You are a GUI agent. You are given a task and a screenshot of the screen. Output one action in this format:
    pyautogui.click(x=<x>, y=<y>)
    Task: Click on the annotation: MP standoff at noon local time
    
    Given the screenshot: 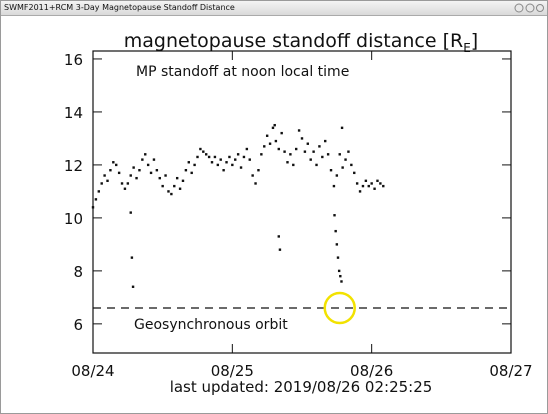 What is the action you would take?
    pyautogui.click(x=242, y=72)
    